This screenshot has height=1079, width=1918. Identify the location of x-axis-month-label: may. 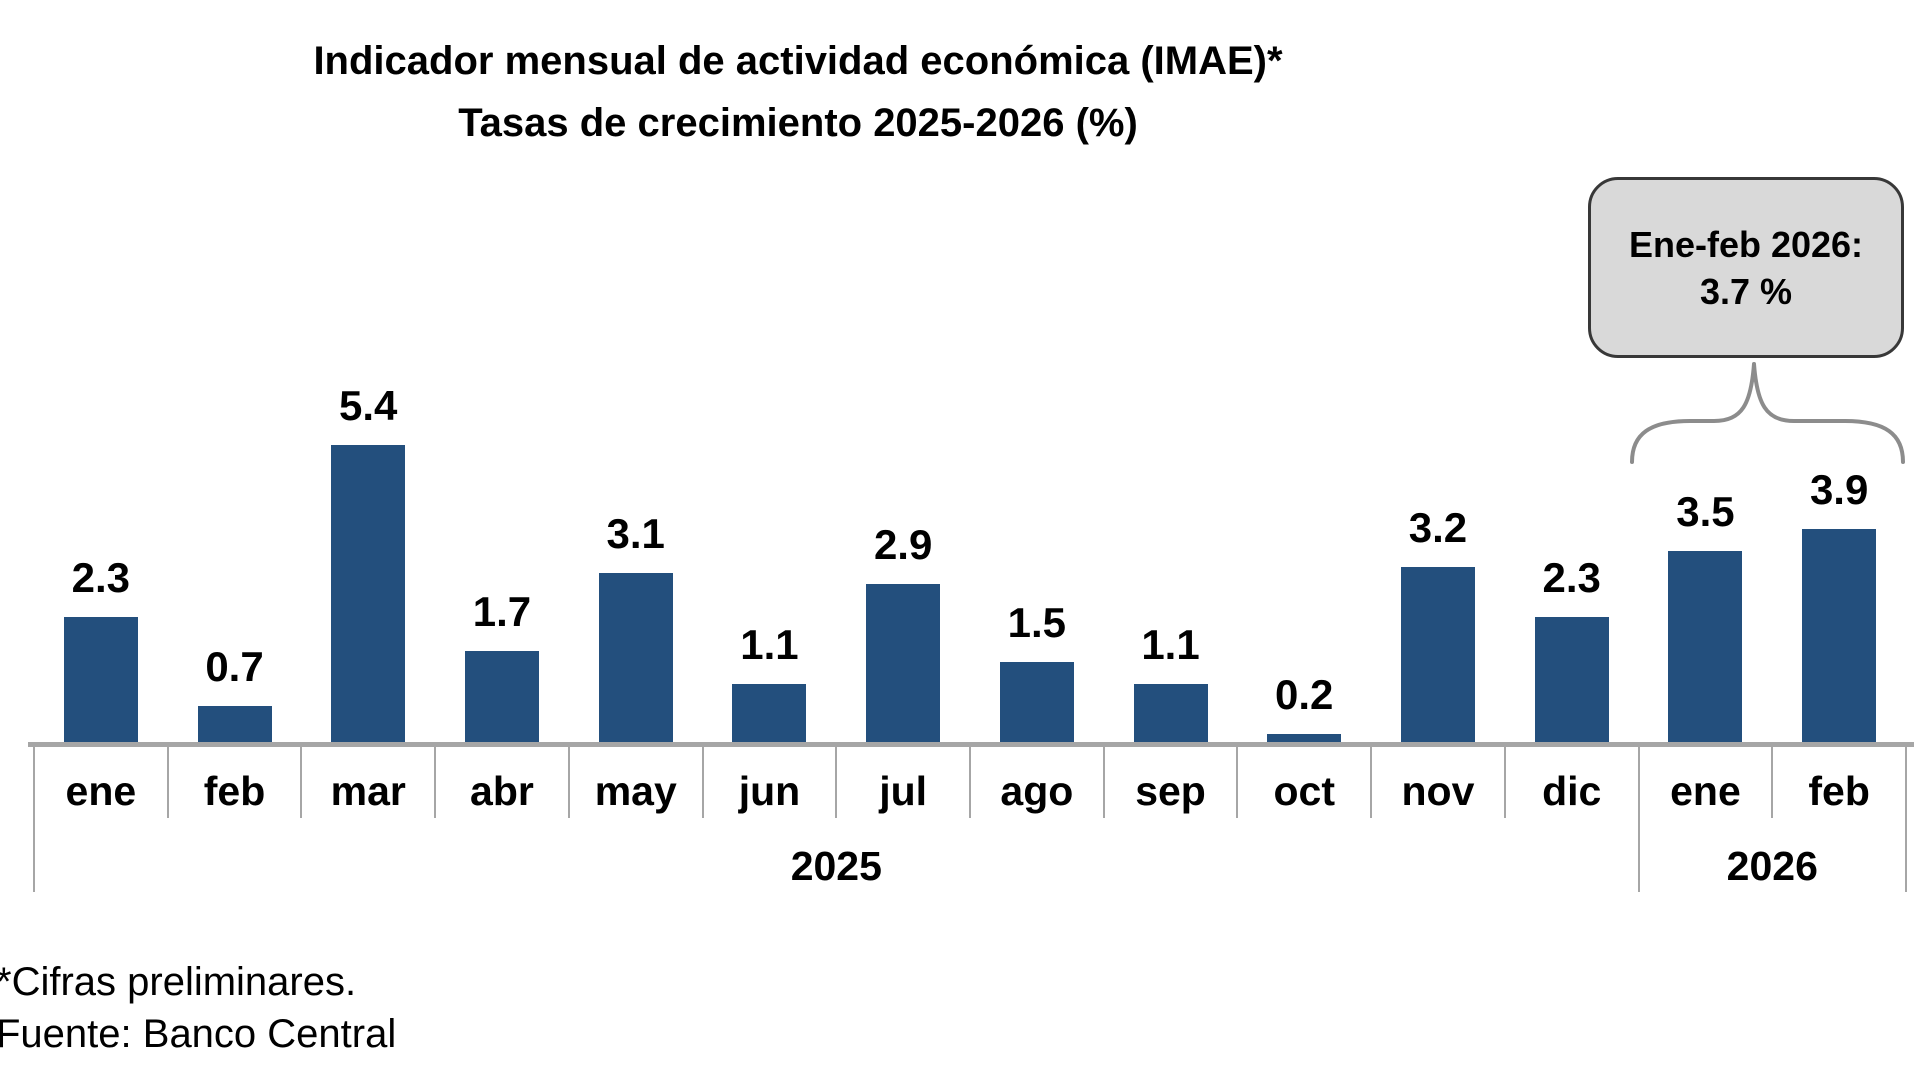
(635, 791).